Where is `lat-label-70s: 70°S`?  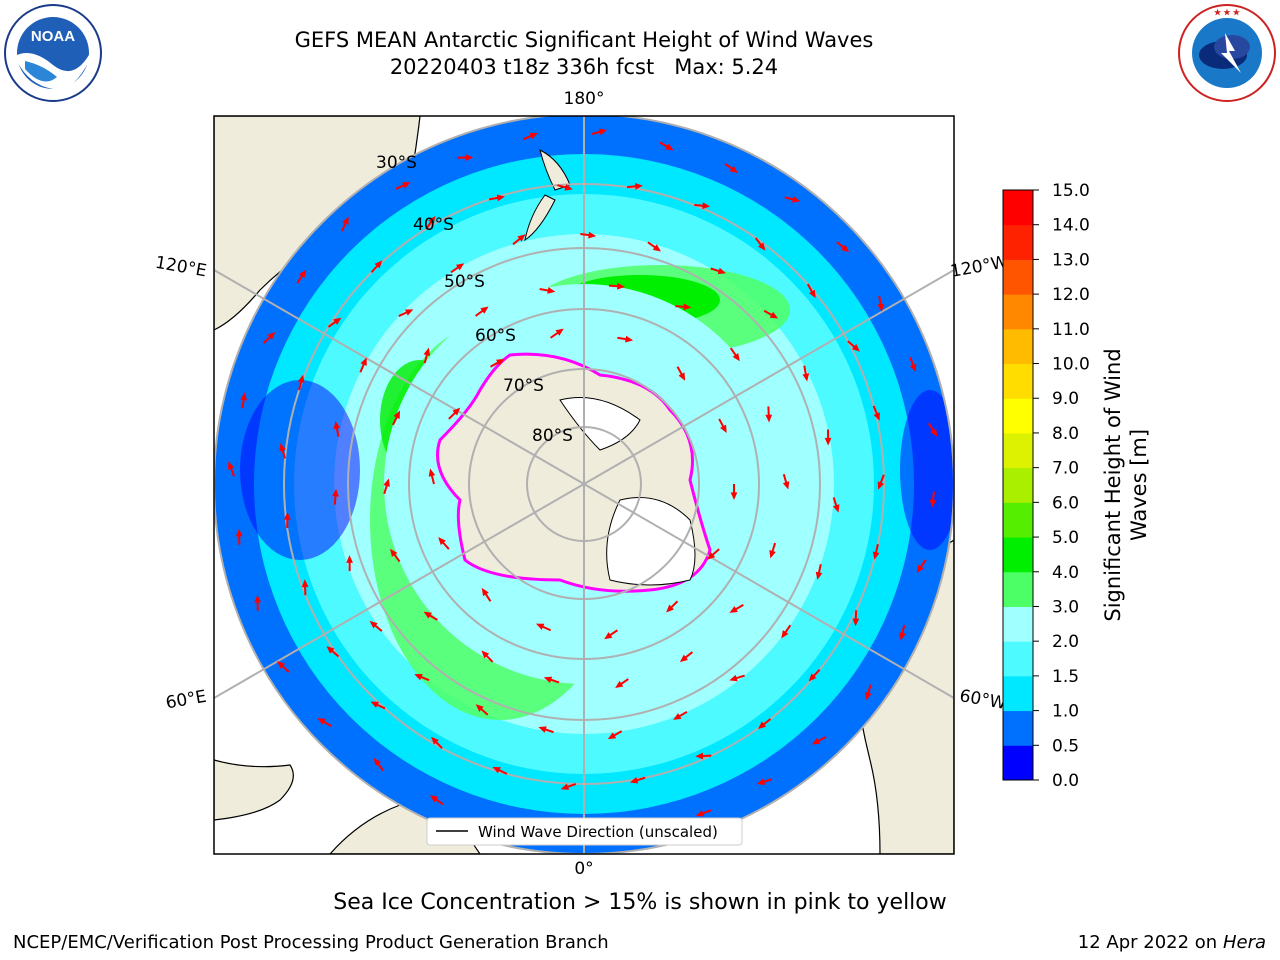 lat-label-70s: 70°S is located at coordinates (523, 386).